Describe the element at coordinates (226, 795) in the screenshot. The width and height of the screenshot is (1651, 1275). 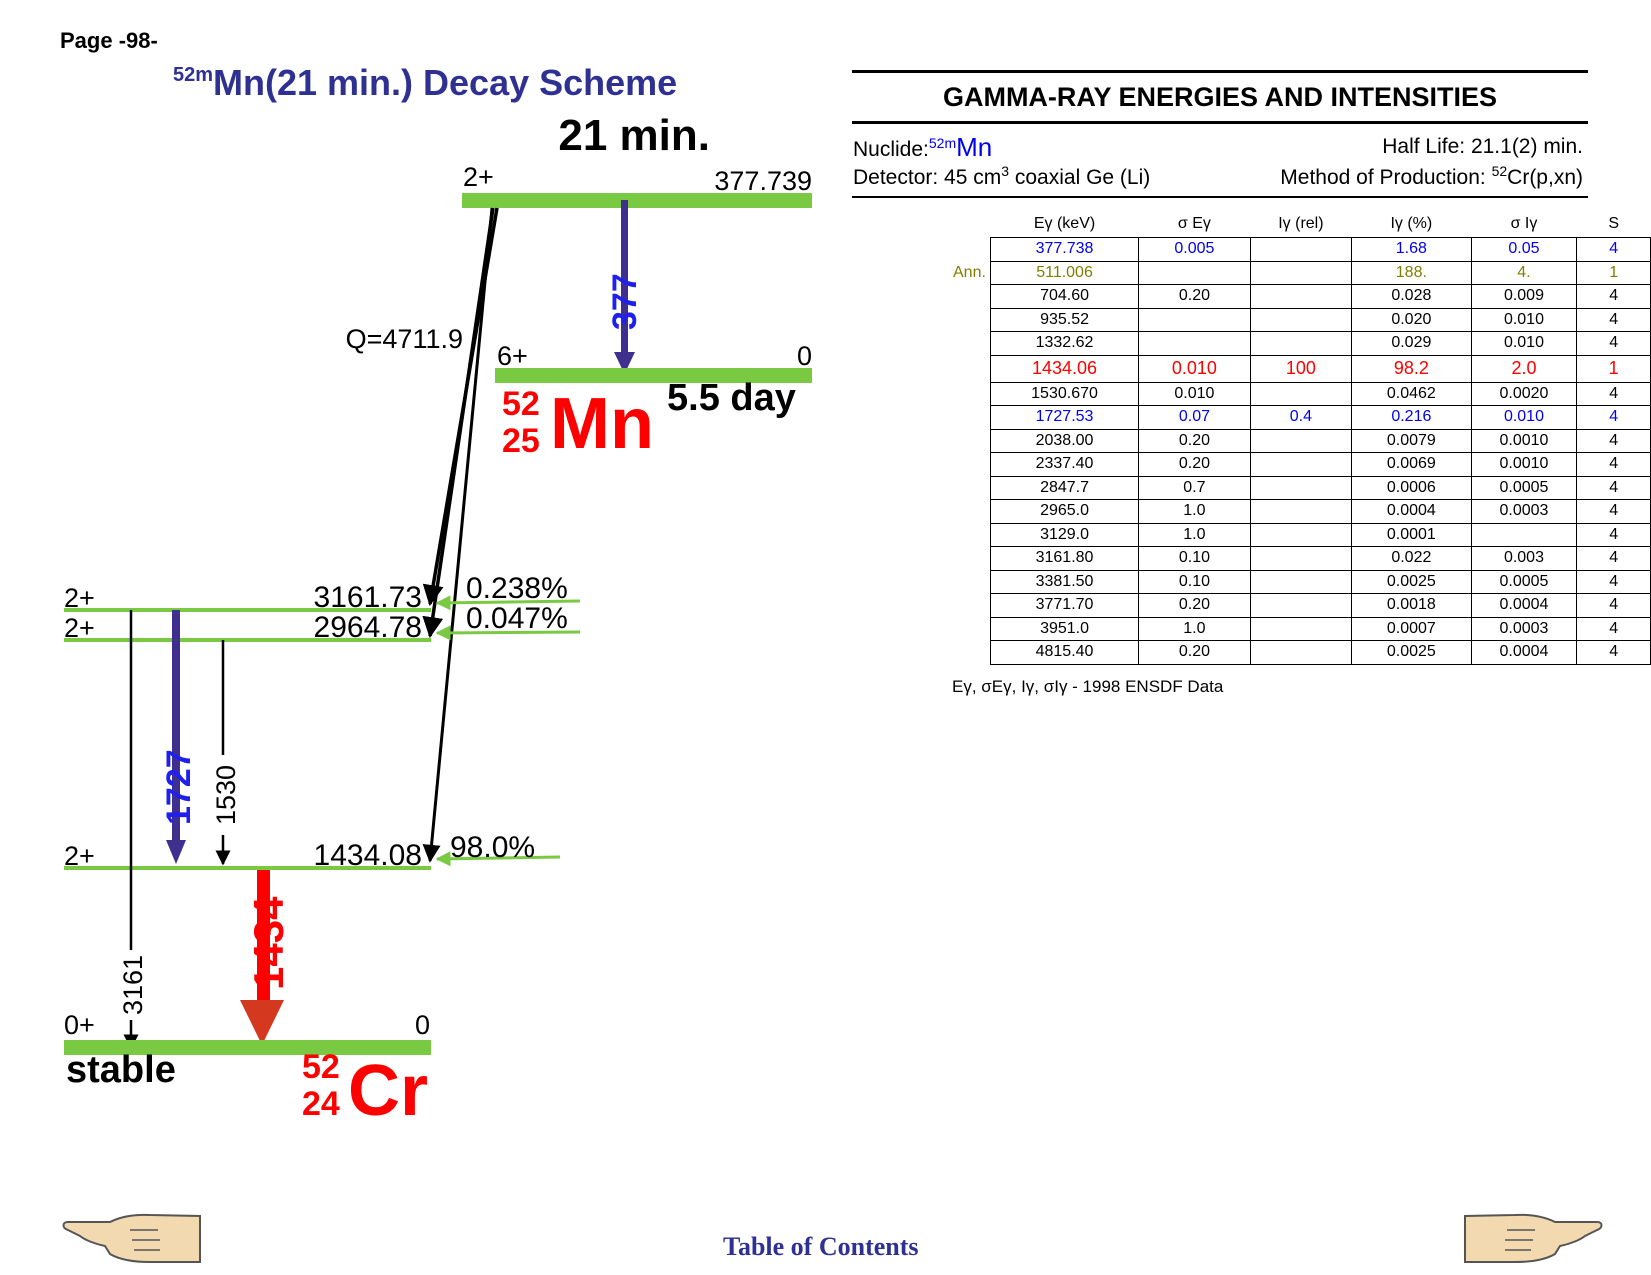
I see `transition-1530-label: 1530` at that location.